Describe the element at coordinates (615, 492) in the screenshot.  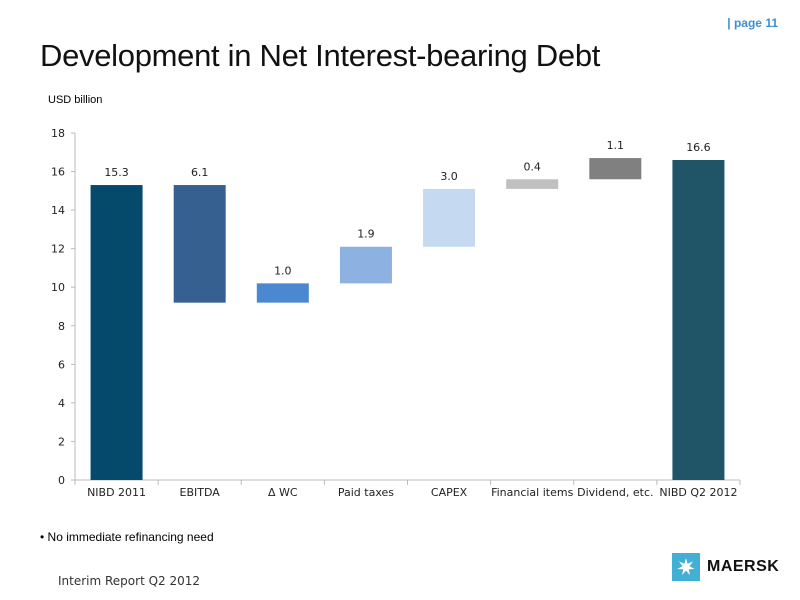
I see `x-category-label: Dividend, etc.` at that location.